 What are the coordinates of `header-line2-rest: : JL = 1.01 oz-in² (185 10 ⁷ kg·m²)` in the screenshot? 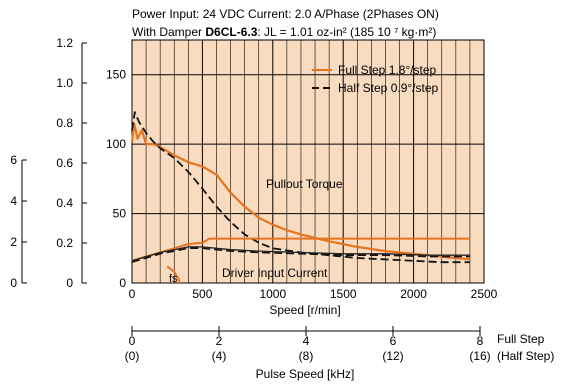 It's located at (346, 32).